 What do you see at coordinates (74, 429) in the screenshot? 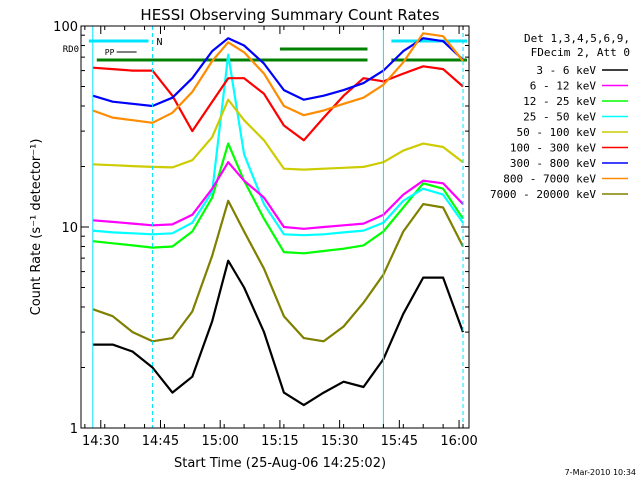
I see `y-tick-label: 1` at bounding box center [74, 429].